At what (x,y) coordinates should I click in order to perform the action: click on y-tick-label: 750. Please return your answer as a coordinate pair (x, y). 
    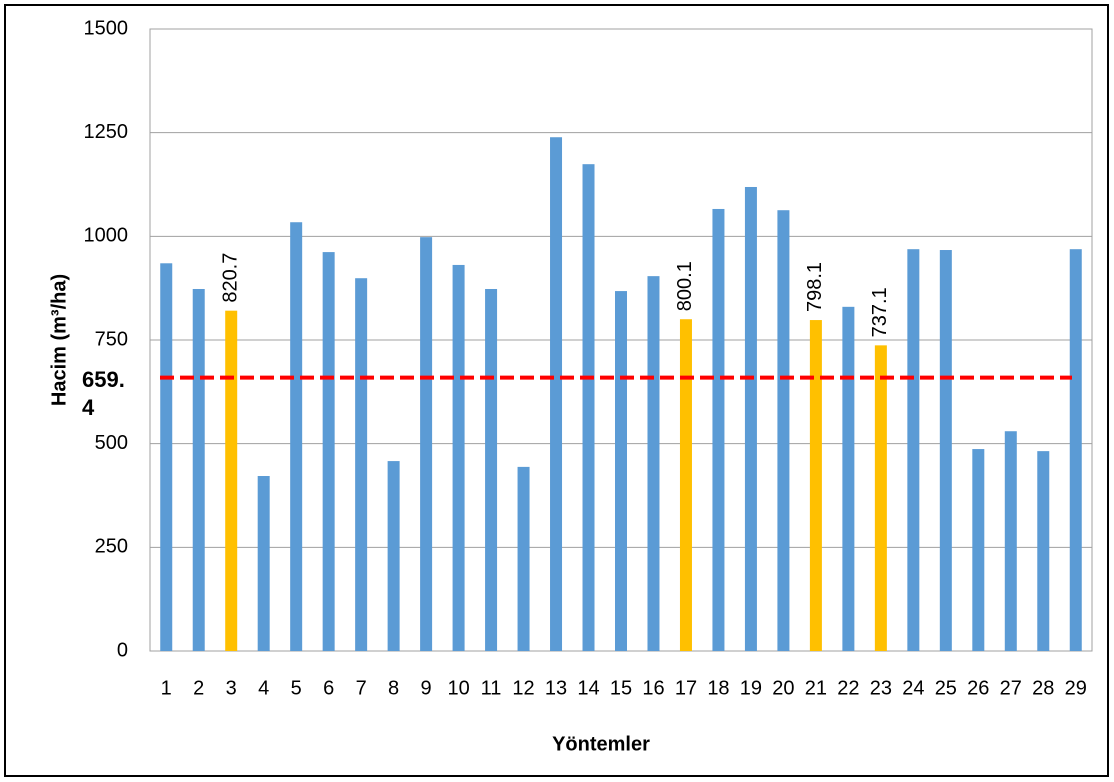
    Looking at the image, I should click on (111, 339).